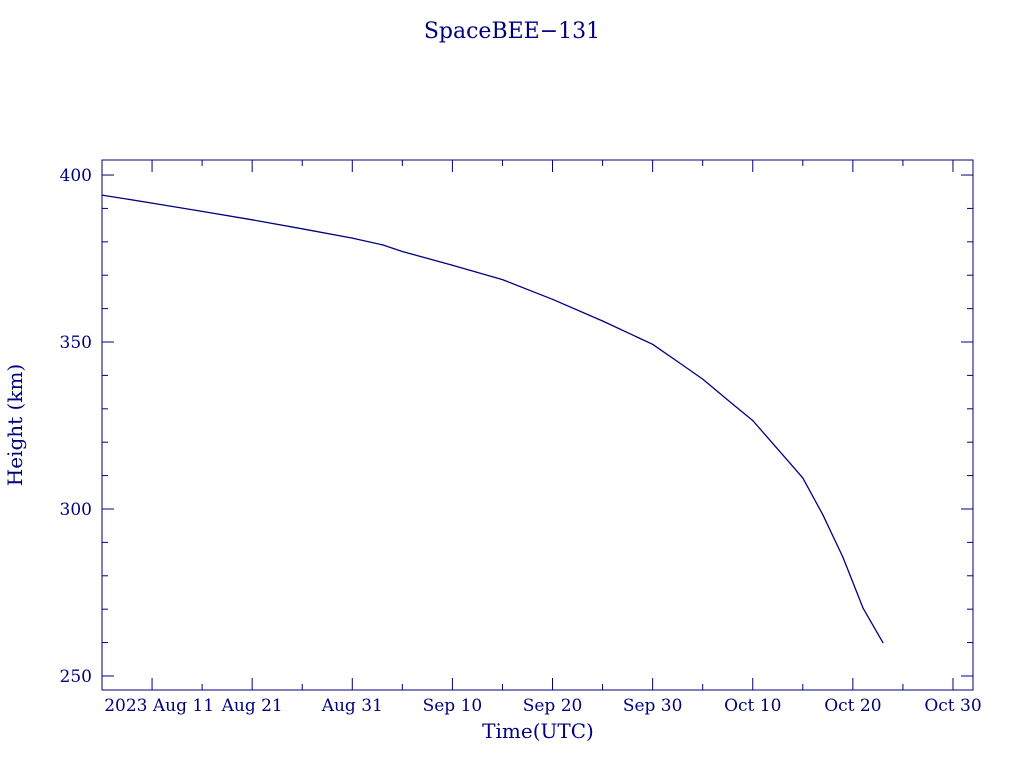 This screenshot has width=1024, height=768. Describe the element at coordinates (538, 731) in the screenshot. I see `x-axis-label: Time(UTC)` at that location.